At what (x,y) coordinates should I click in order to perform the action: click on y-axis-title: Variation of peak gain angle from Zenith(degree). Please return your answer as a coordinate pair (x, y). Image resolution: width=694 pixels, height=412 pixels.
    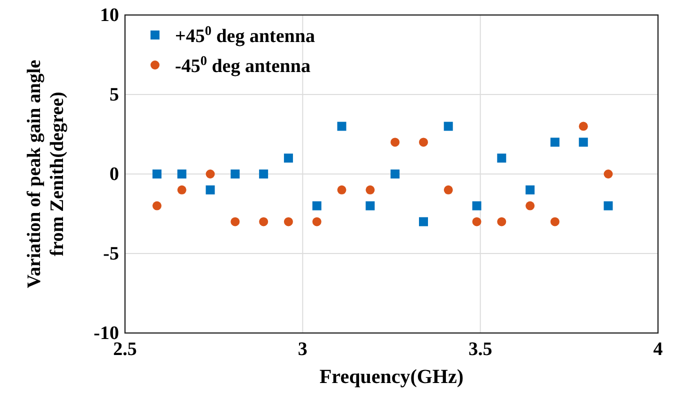
    Looking at the image, I should click on (46, 174).